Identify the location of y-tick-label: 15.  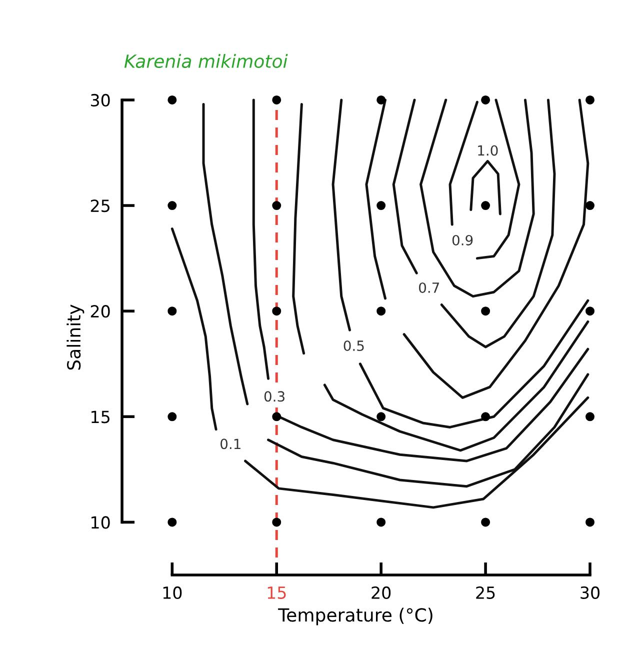
(101, 417).